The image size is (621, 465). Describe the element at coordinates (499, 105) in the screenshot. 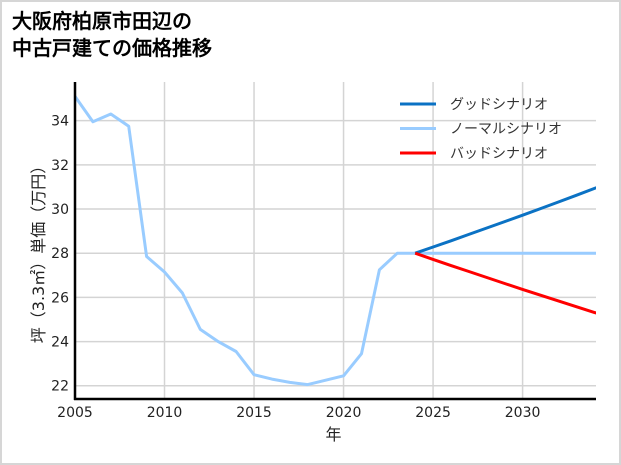

I see `legend-label: グッドシナリオ` at that location.